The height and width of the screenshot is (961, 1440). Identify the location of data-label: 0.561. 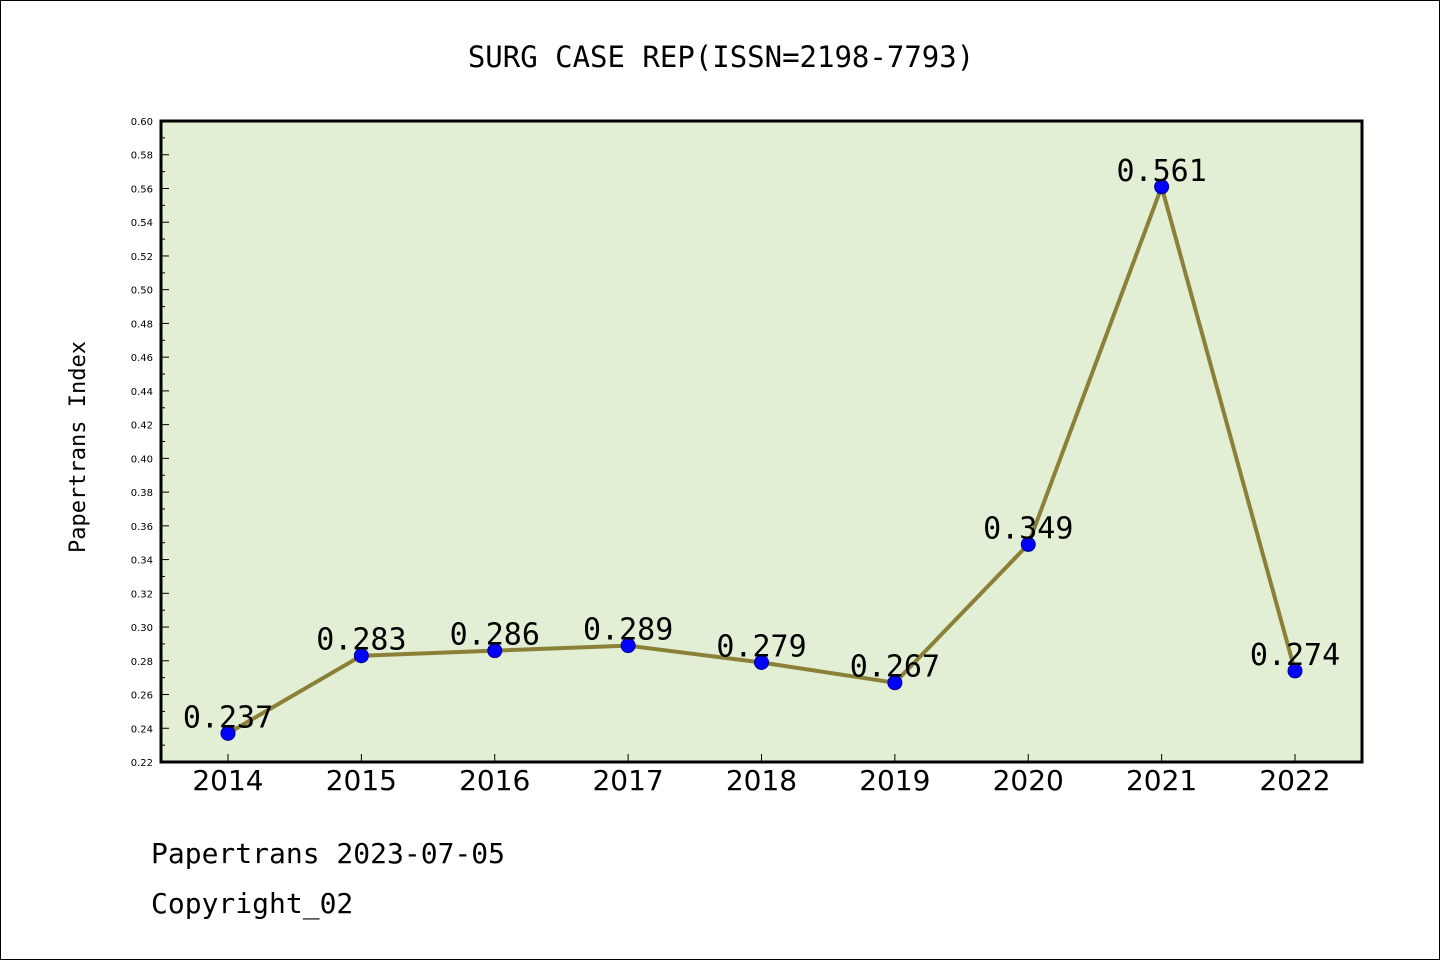
(1161, 171).